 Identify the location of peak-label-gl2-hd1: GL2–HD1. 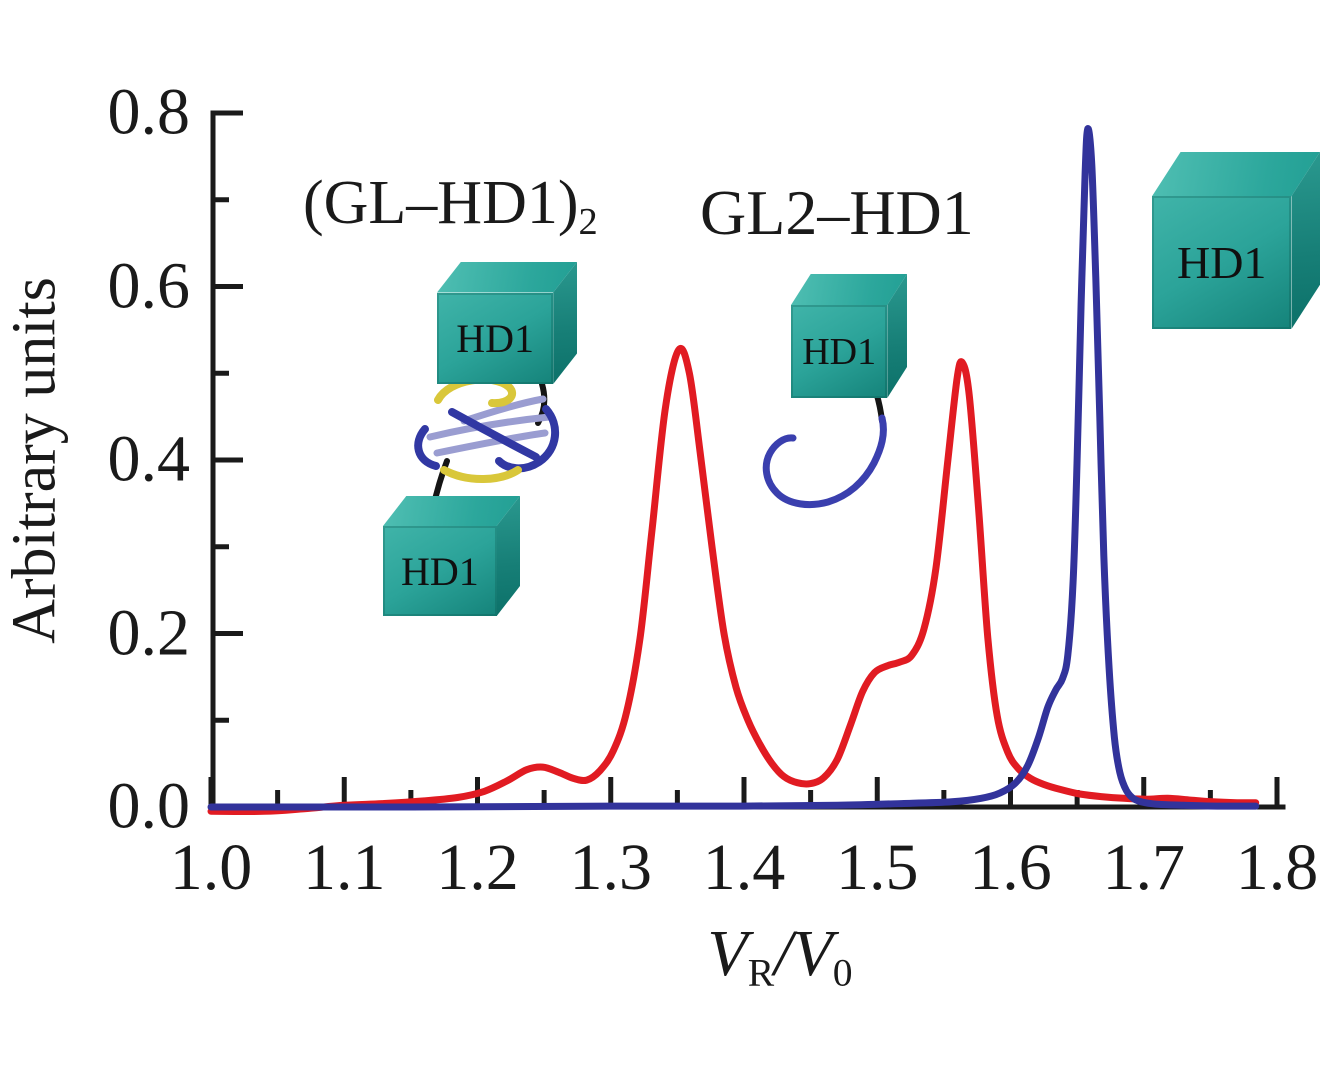
(837, 213).